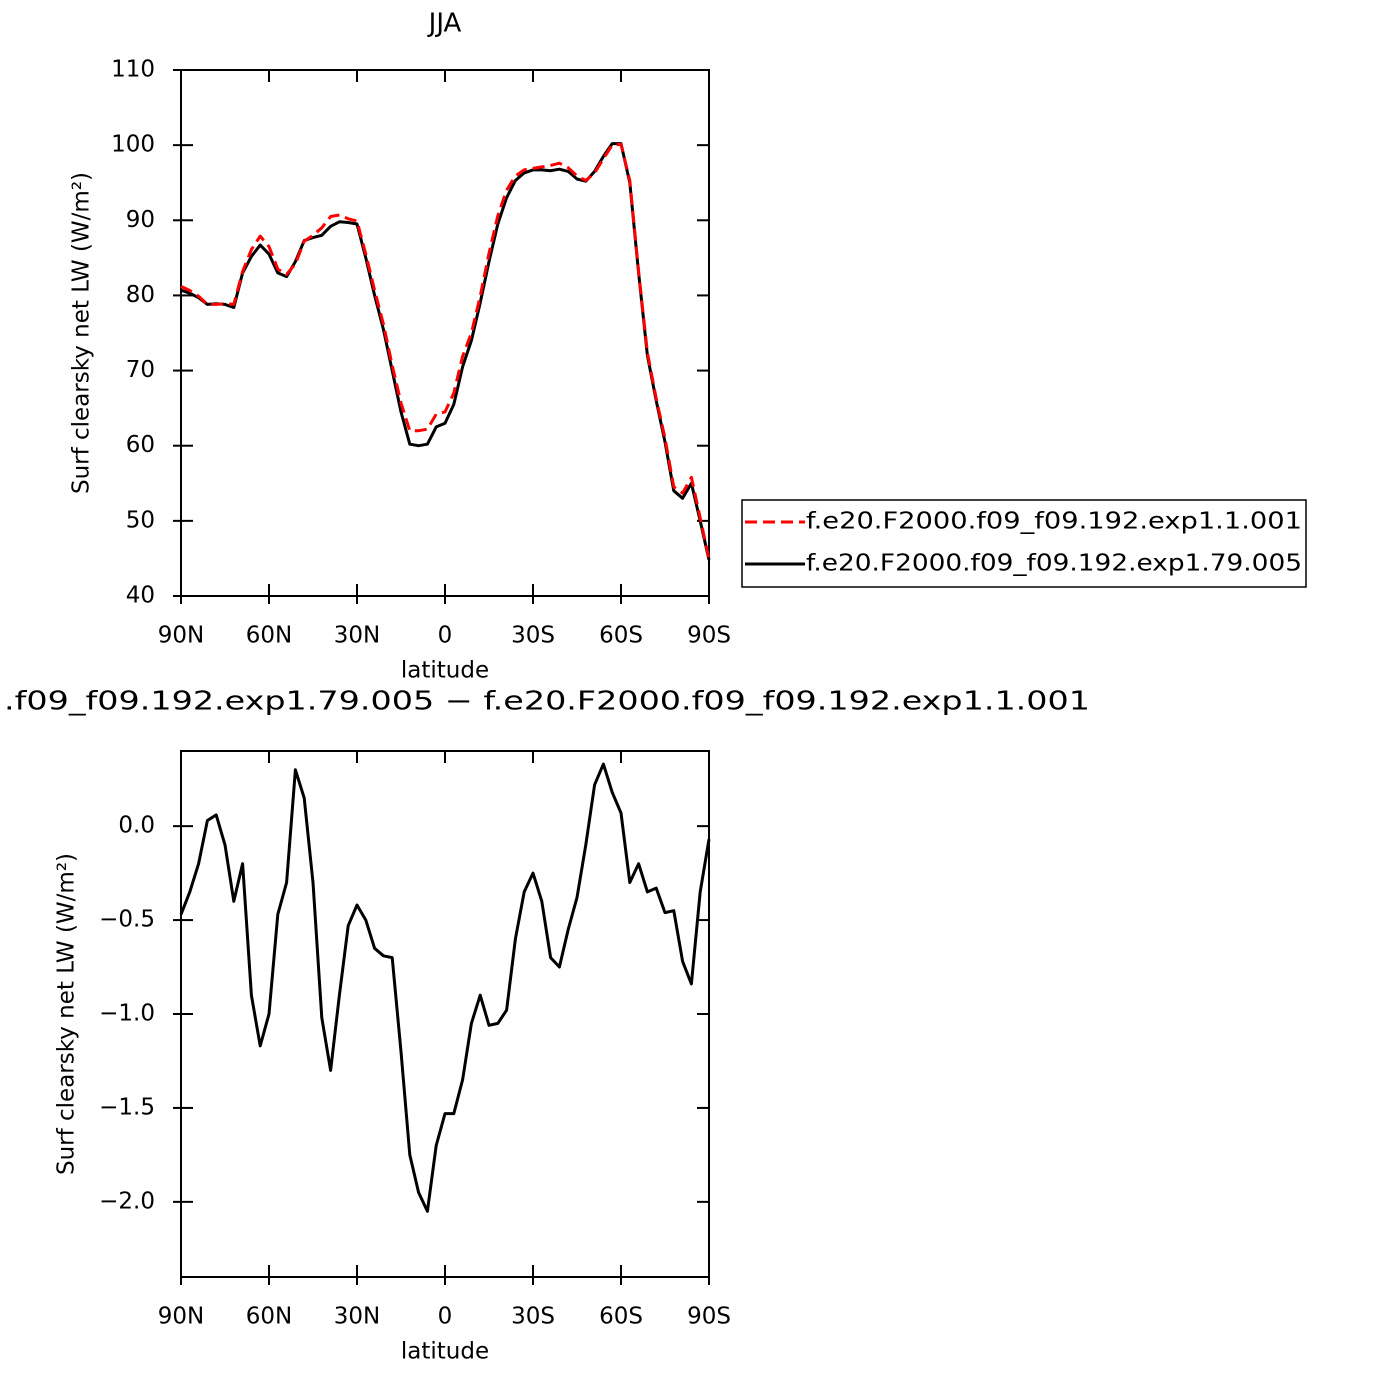 This screenshot has height=1374, width=1374. What do you see at coordinates (1054, 522) in the screenshot?
I see `legend-label: f.e20.F2000.f09_f09.192.exp1.1.001` at bounding box center [1054, 522].